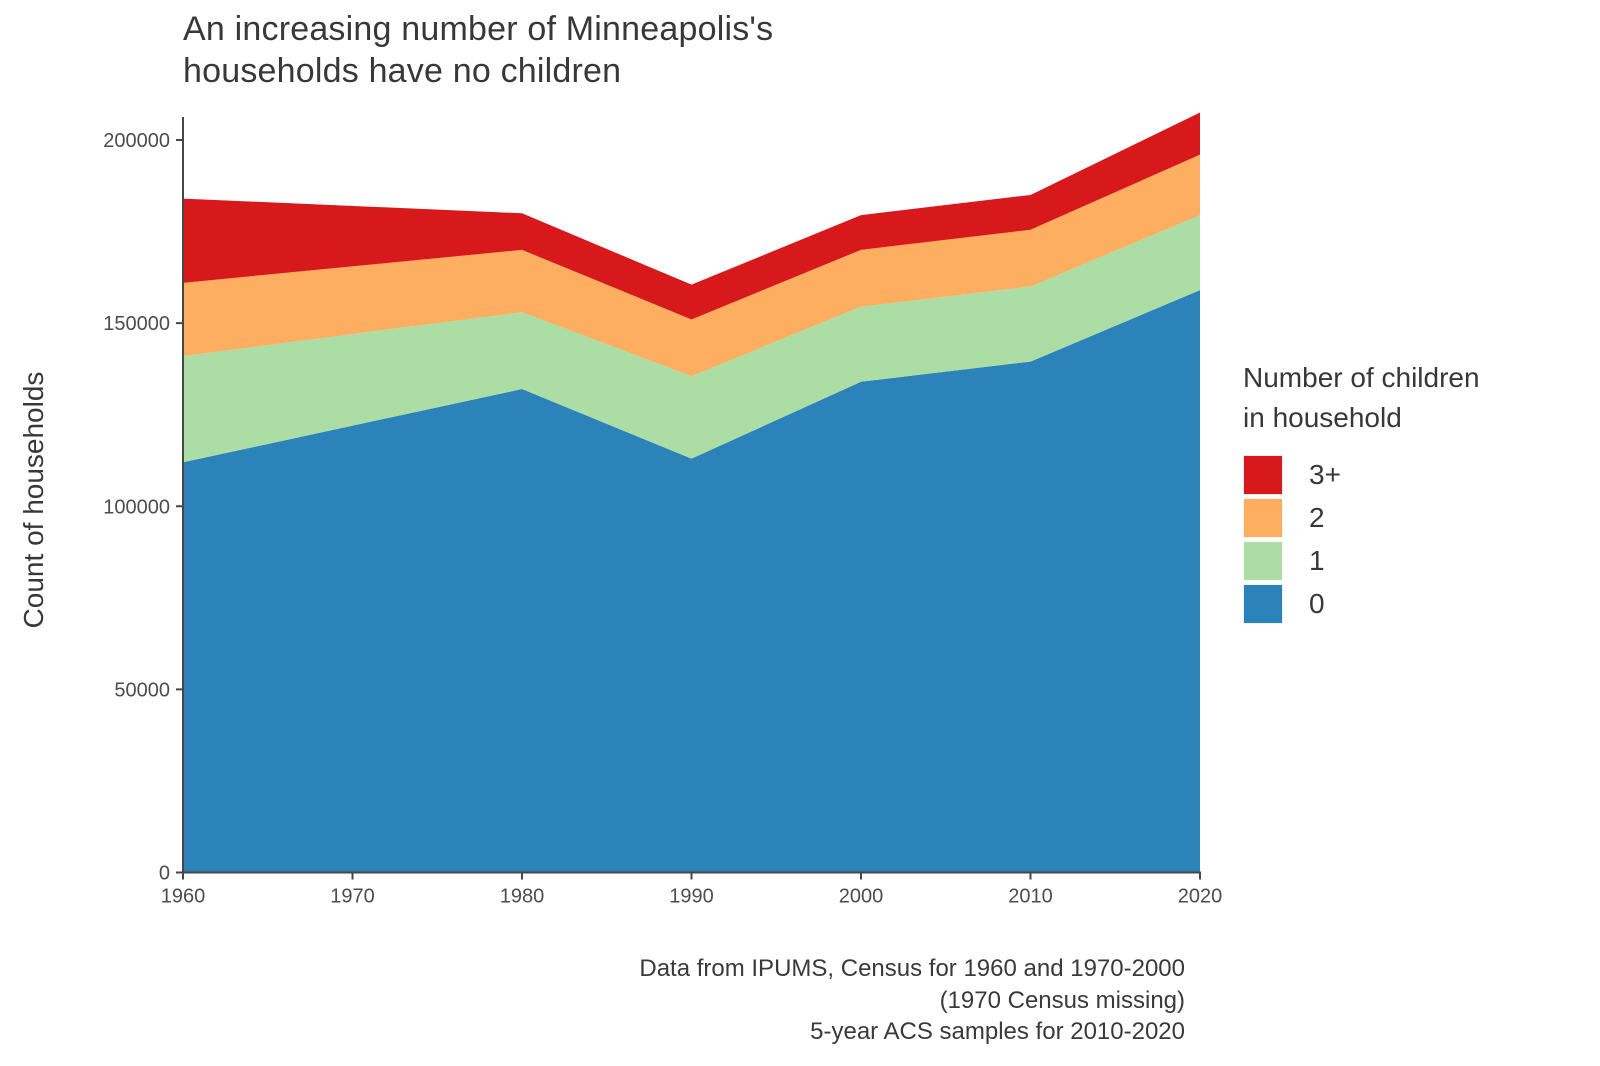  I want to click on legend-item-0: 0, so click(1418, 603).